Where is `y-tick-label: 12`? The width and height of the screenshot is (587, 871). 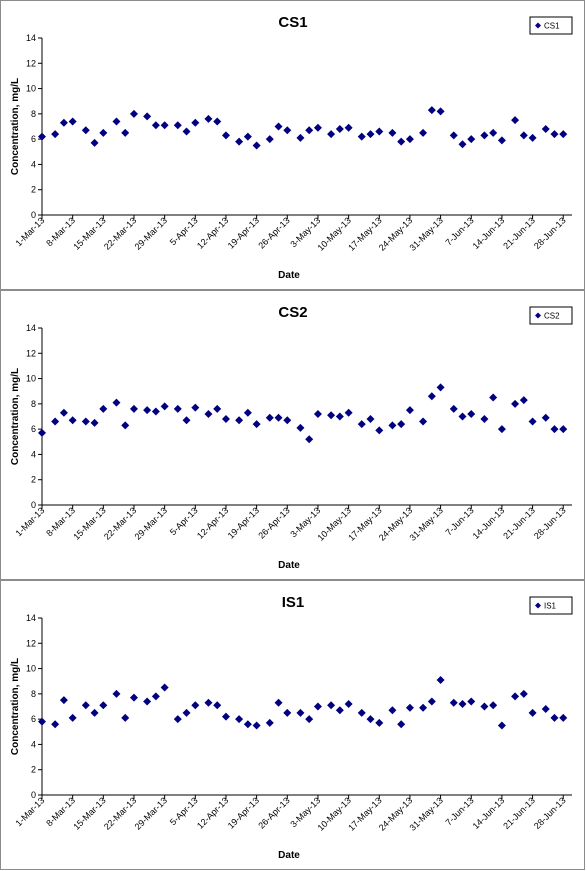 y-tick-label: 12 is located at coordinates (31, 353).